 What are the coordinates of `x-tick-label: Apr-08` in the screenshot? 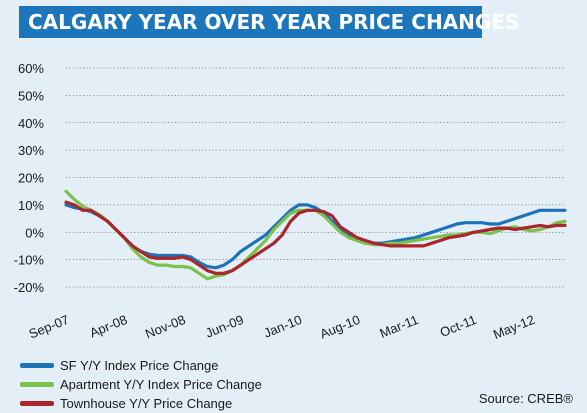 It's located at (109, 326).